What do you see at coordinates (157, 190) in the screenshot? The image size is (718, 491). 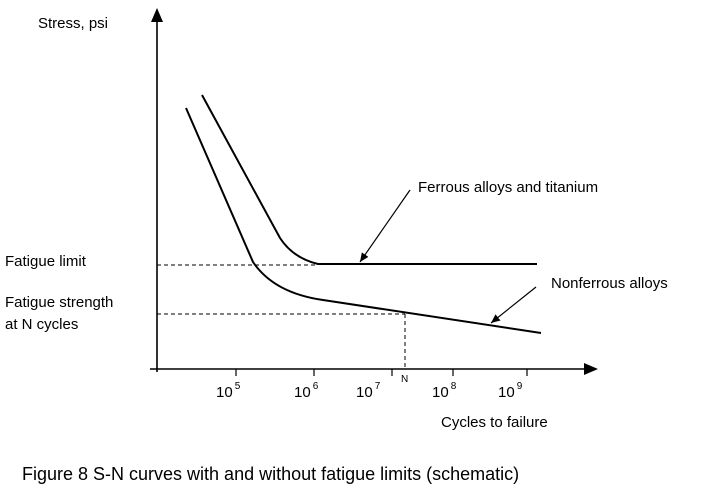 I see `y-axis` at bounding box center [157, 190].